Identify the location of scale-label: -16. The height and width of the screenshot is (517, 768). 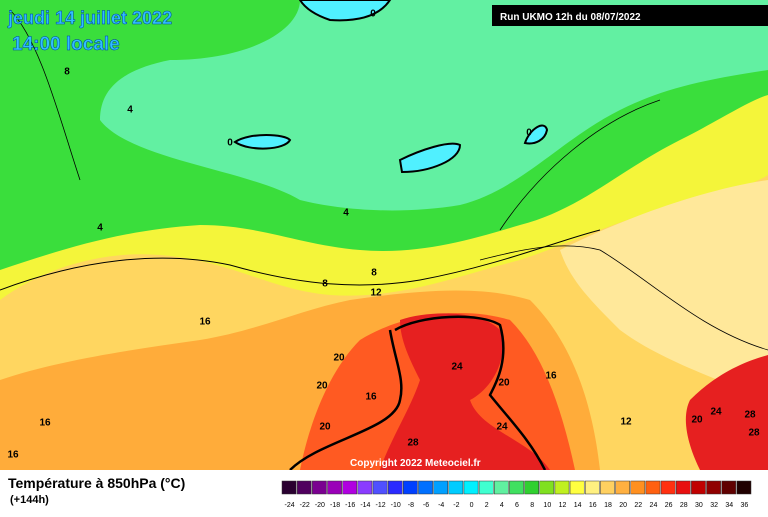
(350, 505).